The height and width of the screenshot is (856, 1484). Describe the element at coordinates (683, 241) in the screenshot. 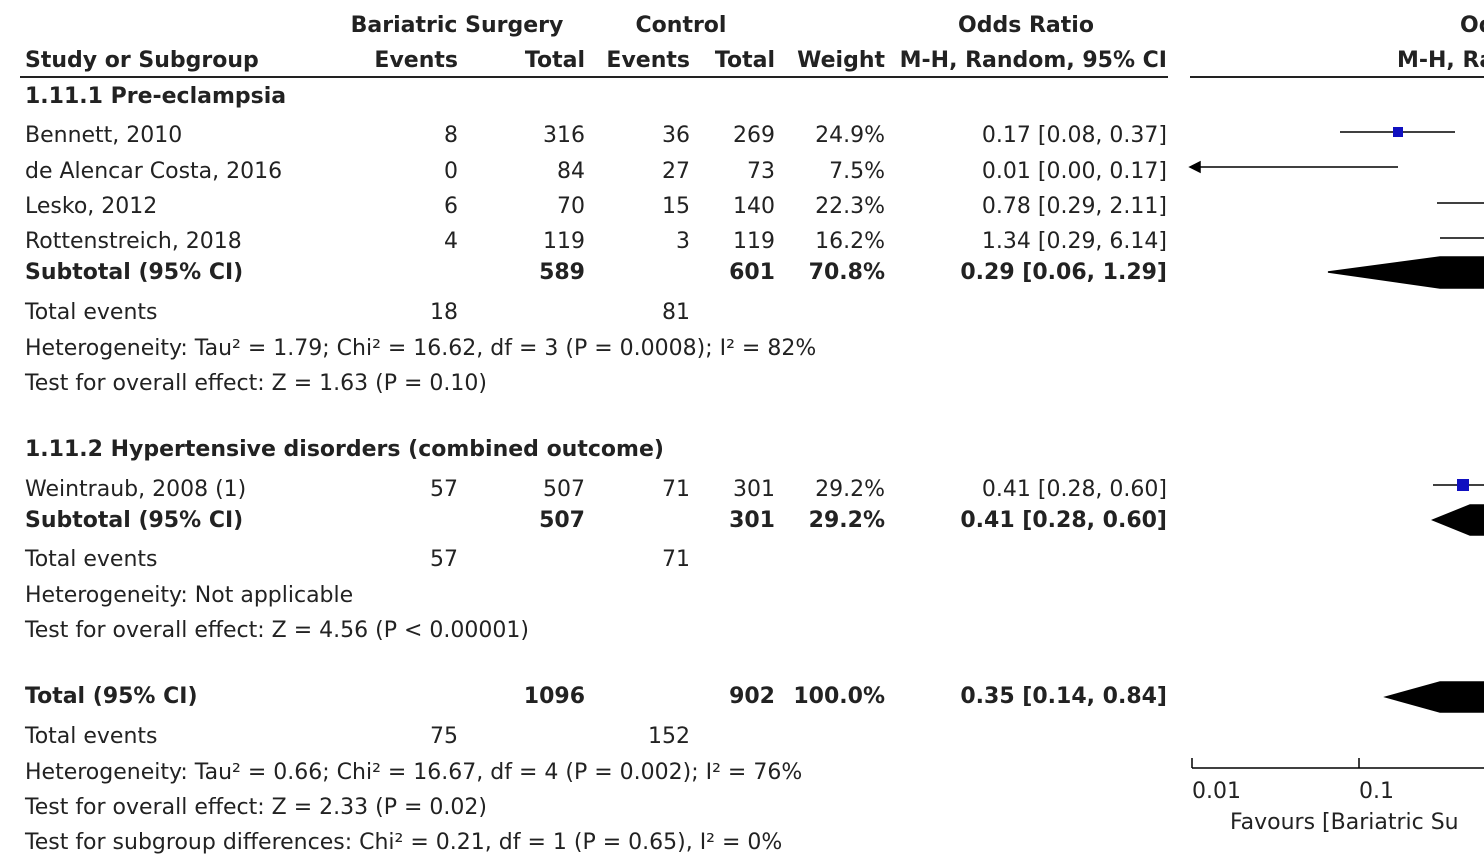

I see `cell: 3` at that location.